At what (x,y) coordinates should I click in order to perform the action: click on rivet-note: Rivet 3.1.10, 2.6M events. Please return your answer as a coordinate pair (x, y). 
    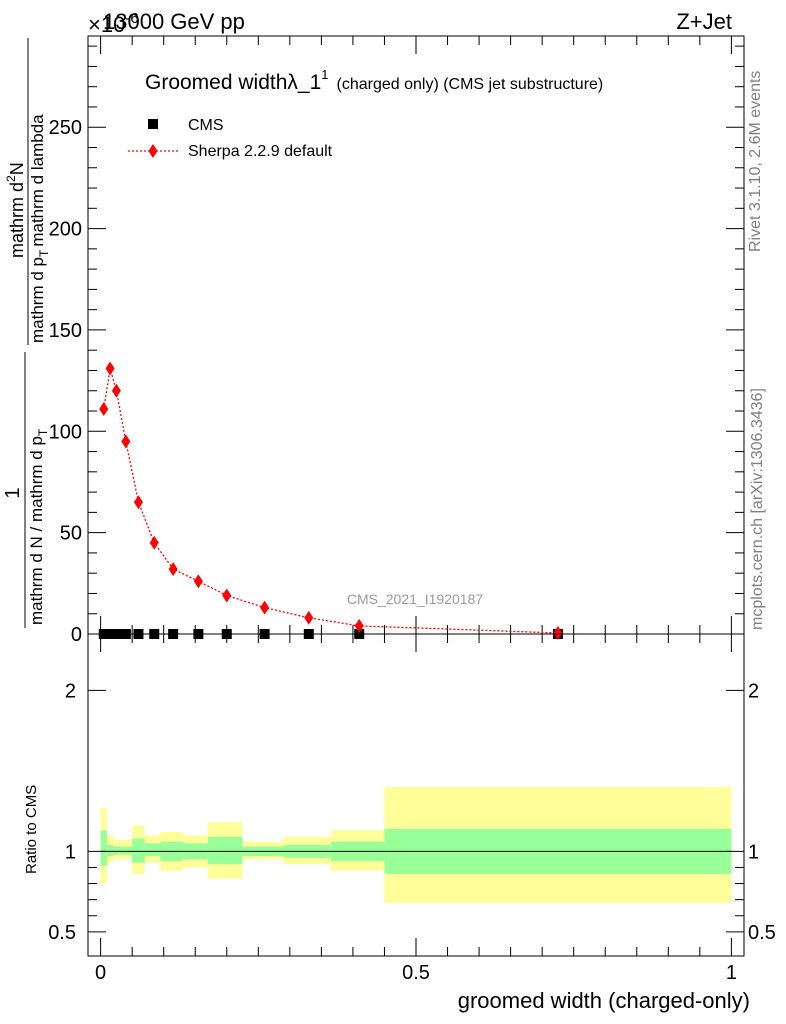
    Looking at the image, I should click on (755, 161).